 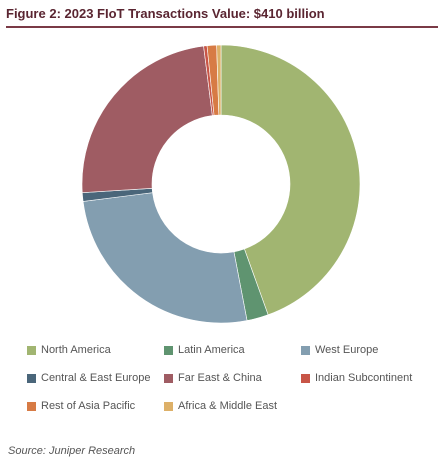 I want to click on legend-item-africa-middle-east: Africa & Middle East, so click(x=232, y=406).